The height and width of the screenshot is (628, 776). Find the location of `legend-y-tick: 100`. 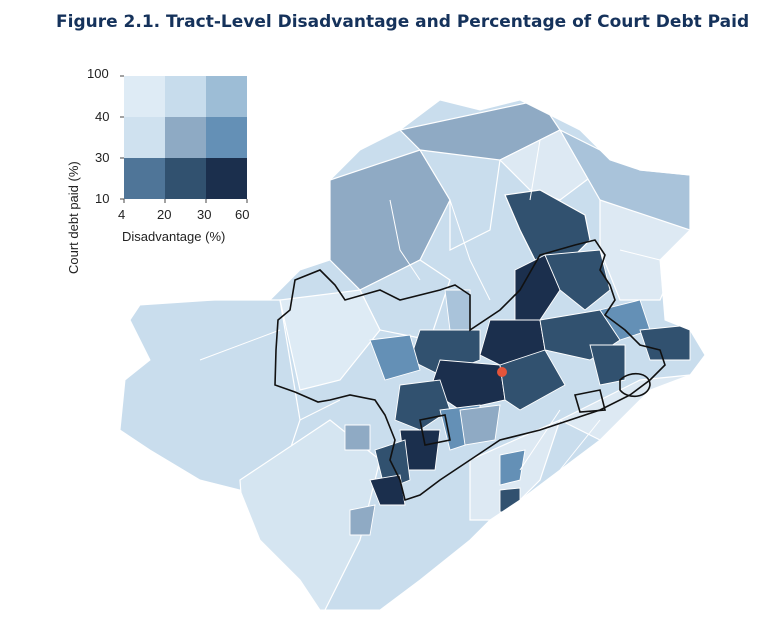

legend-y-tick: 100 is located at coordinates (98, 73).